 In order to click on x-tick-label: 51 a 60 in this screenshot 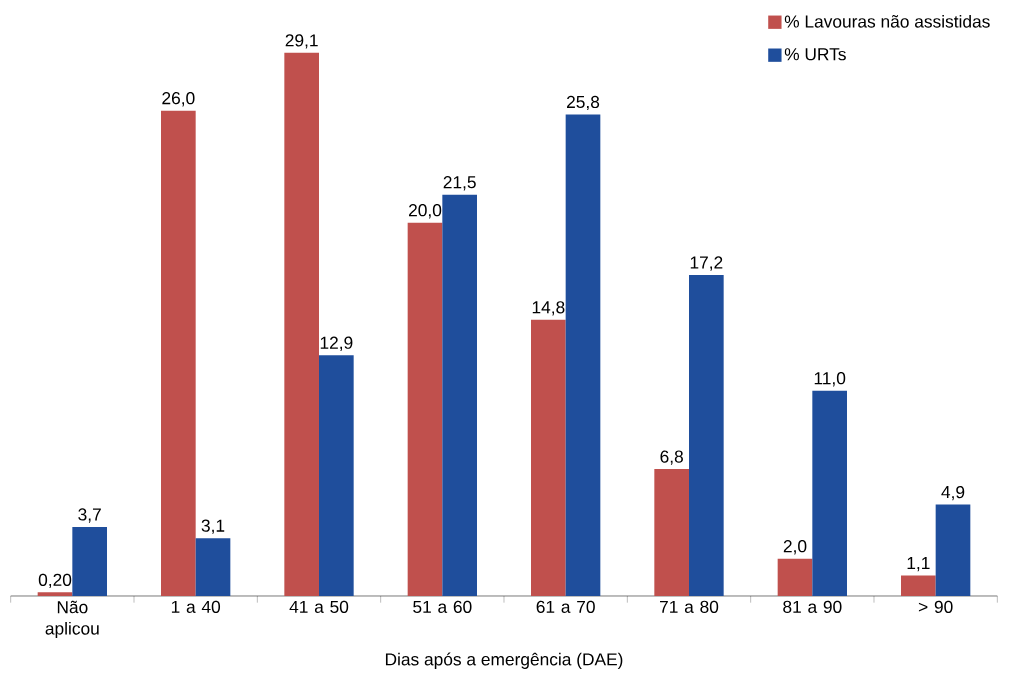, I will do `click(442, 606)`.